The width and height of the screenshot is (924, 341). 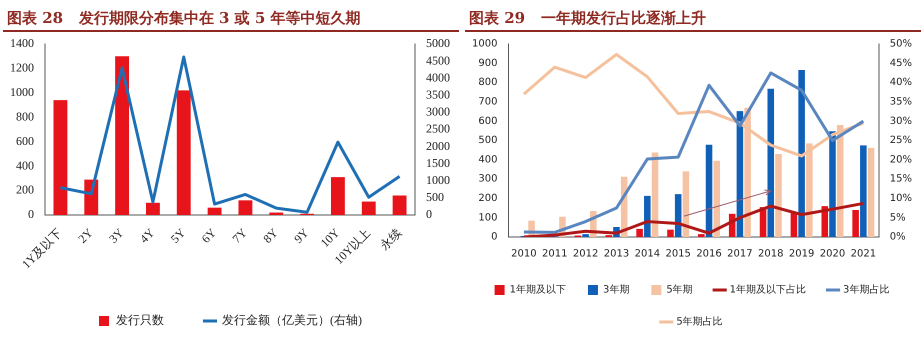 What do you see at coordinates (292, 320) in the screenshot?
I see `legend-label: 发行金额（亿美元）(右轴)` at bounding box center [292, 320].